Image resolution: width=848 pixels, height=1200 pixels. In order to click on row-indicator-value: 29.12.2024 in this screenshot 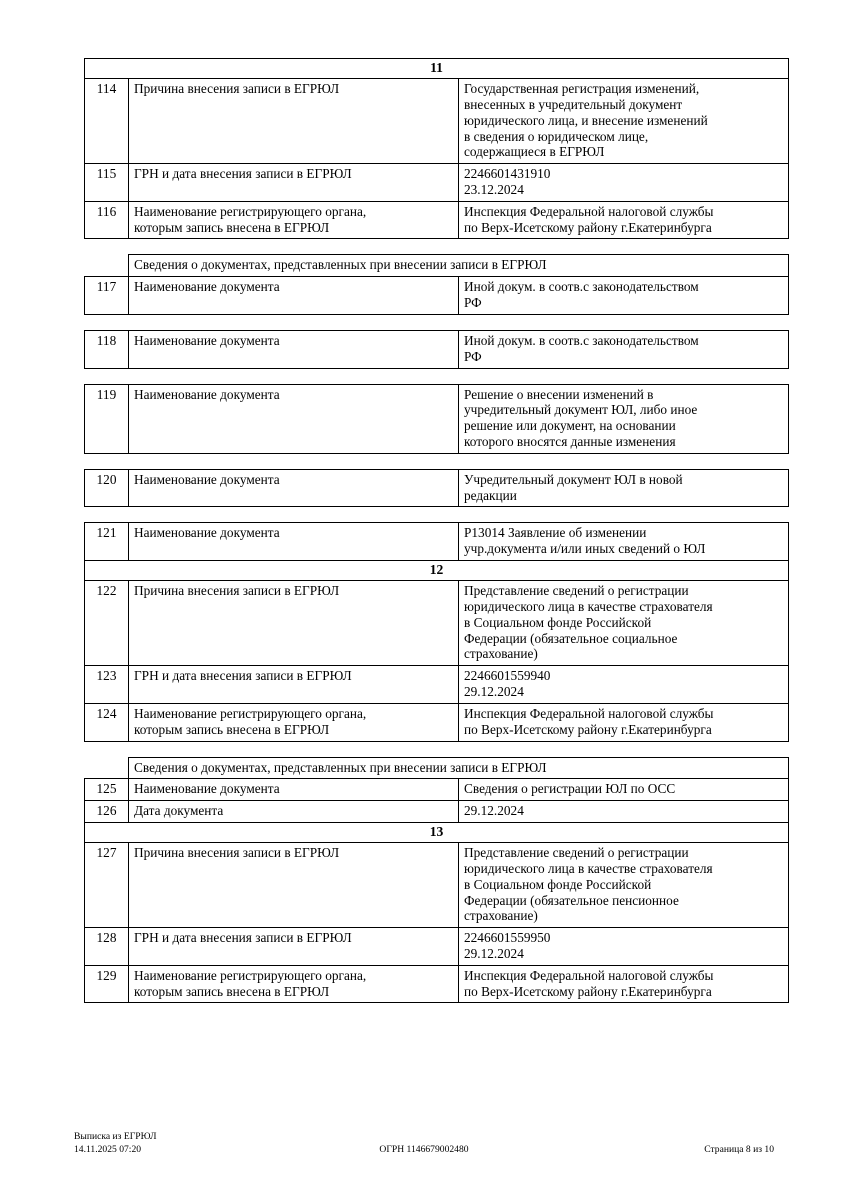, I will do `click(623, 811)`.